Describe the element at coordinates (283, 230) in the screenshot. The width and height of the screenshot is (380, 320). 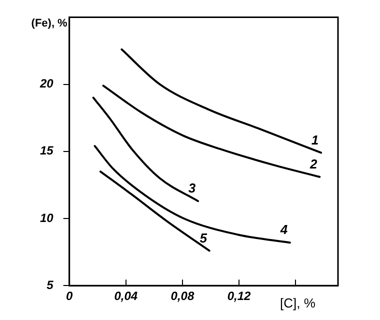
I see `series-label: 4` at that location.